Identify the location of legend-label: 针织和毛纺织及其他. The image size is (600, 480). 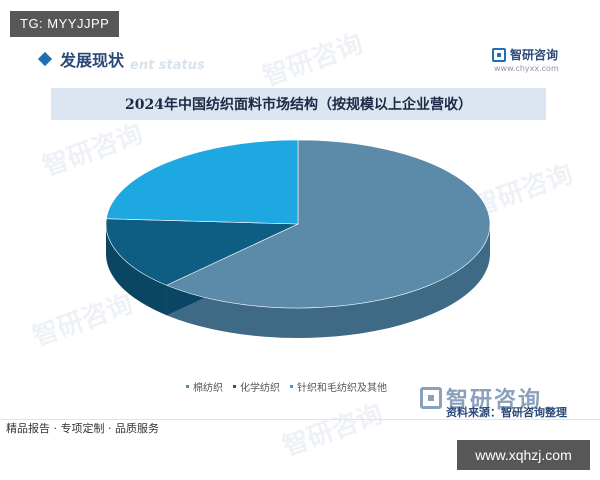
(342, 388).